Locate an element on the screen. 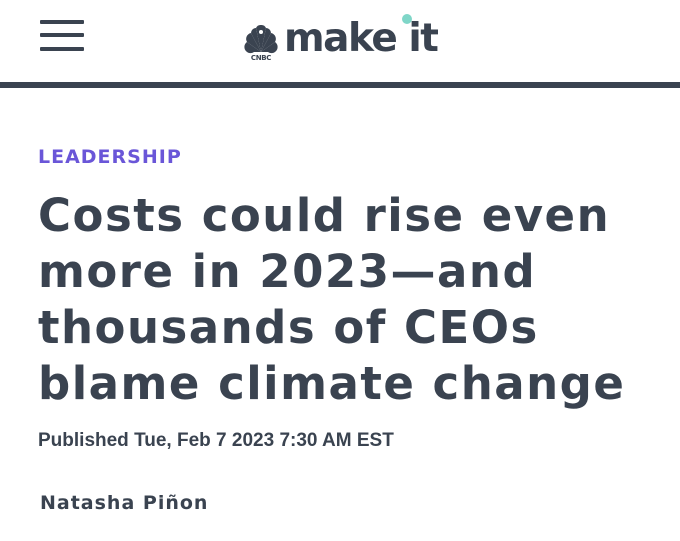 This screenshot has width=680, height=541. peacock-logo-icon: CNBC is located at coordinates (261, 44).